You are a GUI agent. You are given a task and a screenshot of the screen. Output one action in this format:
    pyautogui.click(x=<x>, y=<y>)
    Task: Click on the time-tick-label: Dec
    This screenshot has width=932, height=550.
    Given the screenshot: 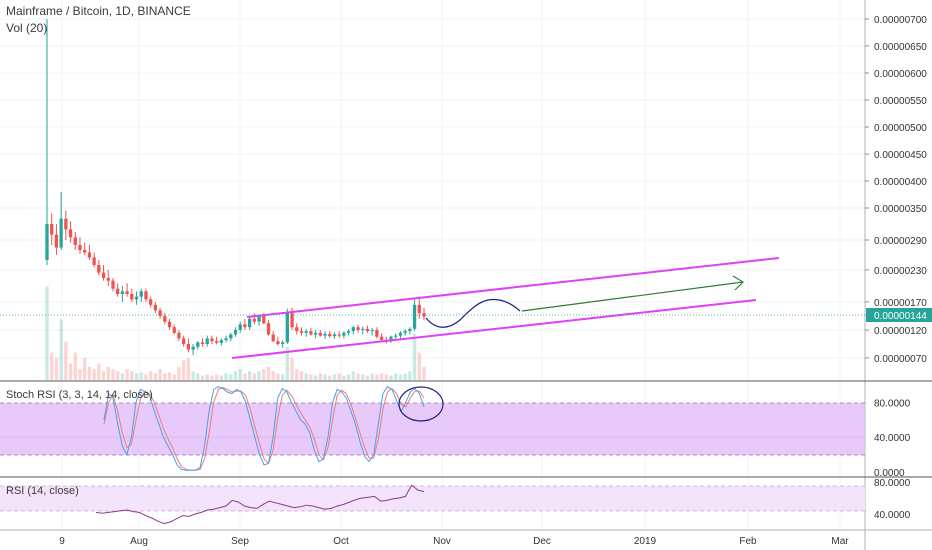 What is the action you would take?
    pyautogui.click(x=542, y=541)
    